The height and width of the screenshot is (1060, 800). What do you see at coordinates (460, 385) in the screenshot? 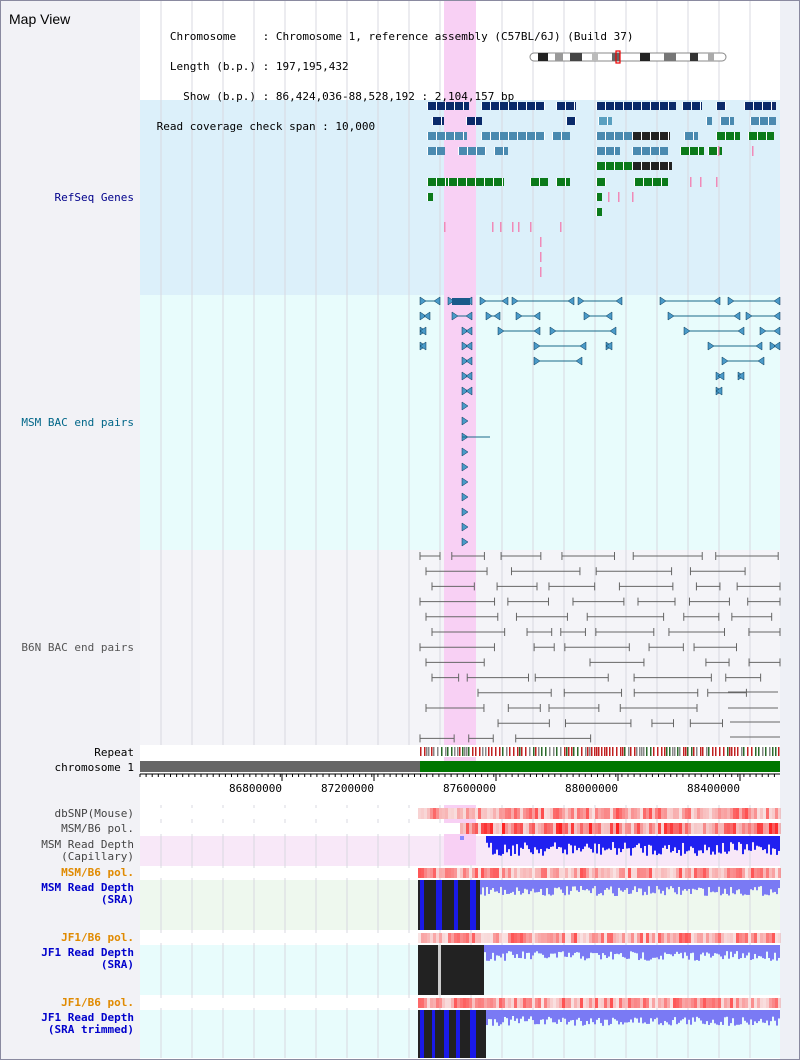
I see `highlight-region` at bounding box center [460, 385].